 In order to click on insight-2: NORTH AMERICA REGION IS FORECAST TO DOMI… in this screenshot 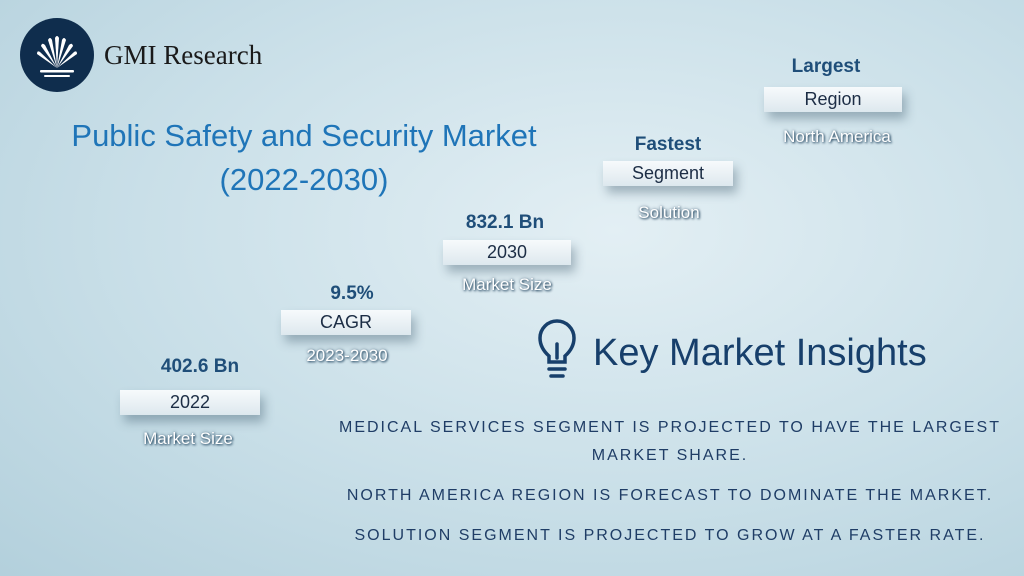, I will do `click(670, 495)`.